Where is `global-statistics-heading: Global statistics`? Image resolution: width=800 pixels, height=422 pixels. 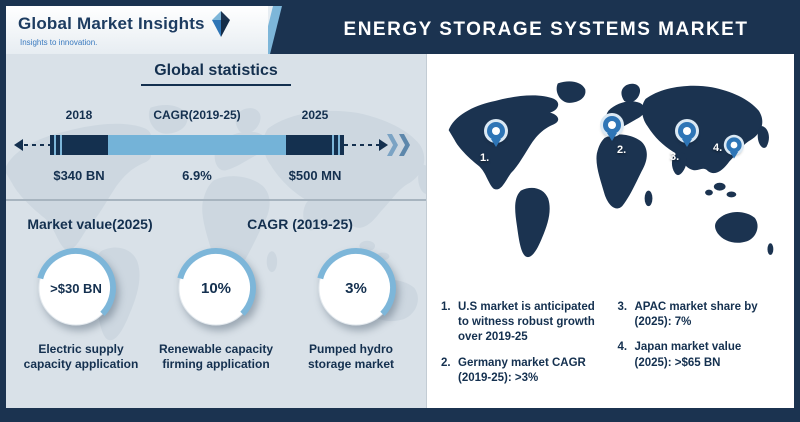 global-statistics-heading: Global statistics is located at coordinates (216, 70).